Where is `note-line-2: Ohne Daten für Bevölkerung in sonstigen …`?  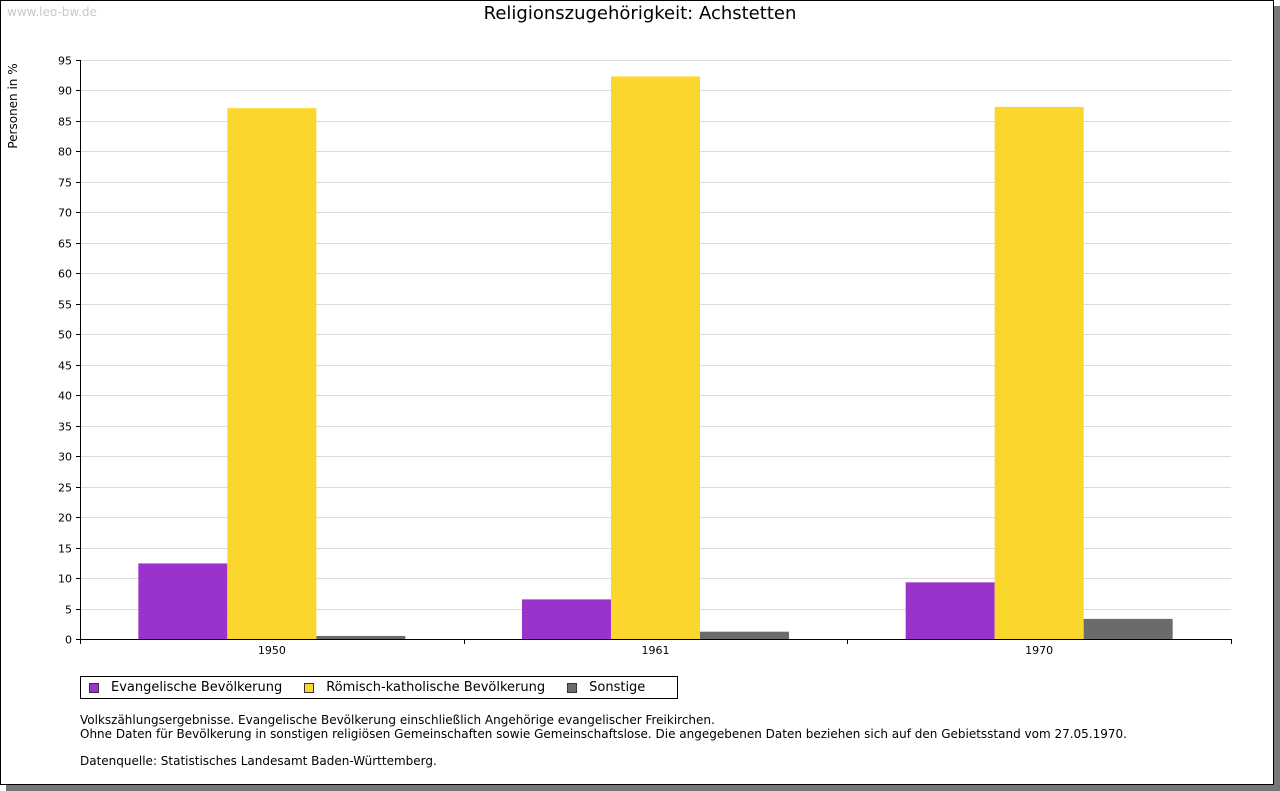
note-line-2: Ohne Daten für Bevölkerung in sonstigen … is located at coordinates (603, 734).